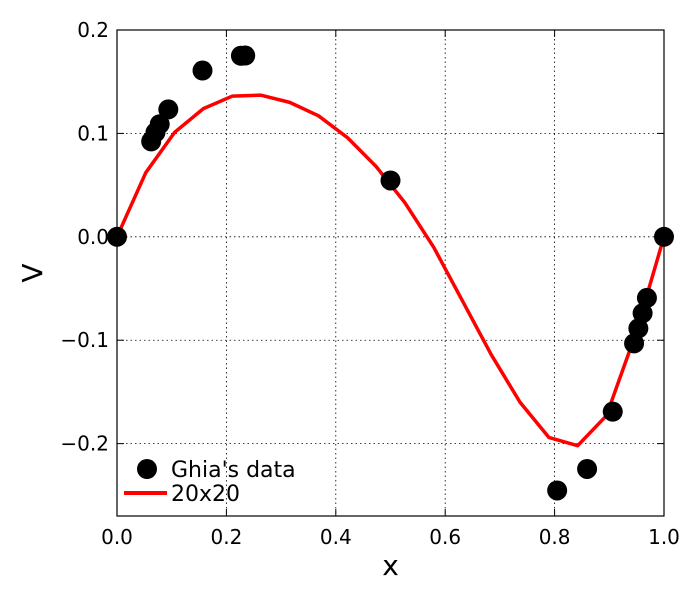 This screenshot has height=600, width=700. I want to click on y-tick-label: 0.2, so click(93, 30).